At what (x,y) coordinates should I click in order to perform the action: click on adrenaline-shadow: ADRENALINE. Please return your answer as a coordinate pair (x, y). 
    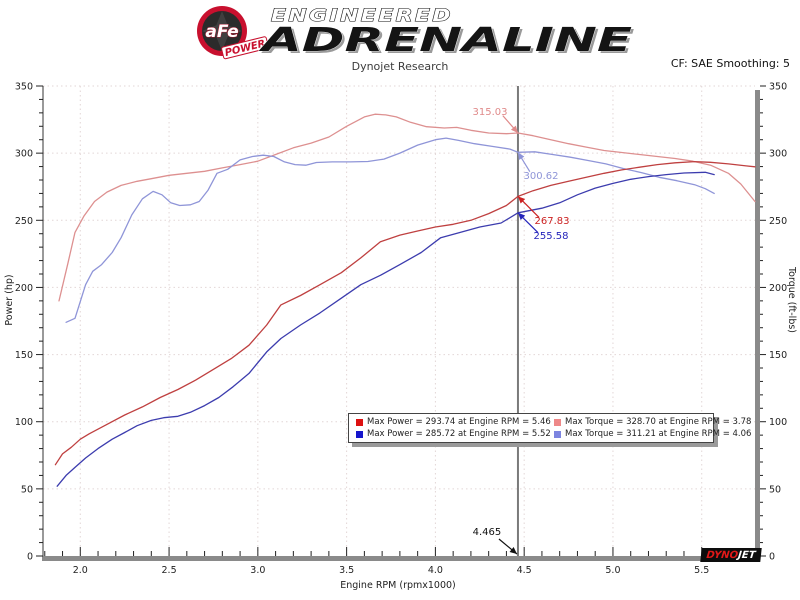
    Looking at the image, I should click on (447, 41).